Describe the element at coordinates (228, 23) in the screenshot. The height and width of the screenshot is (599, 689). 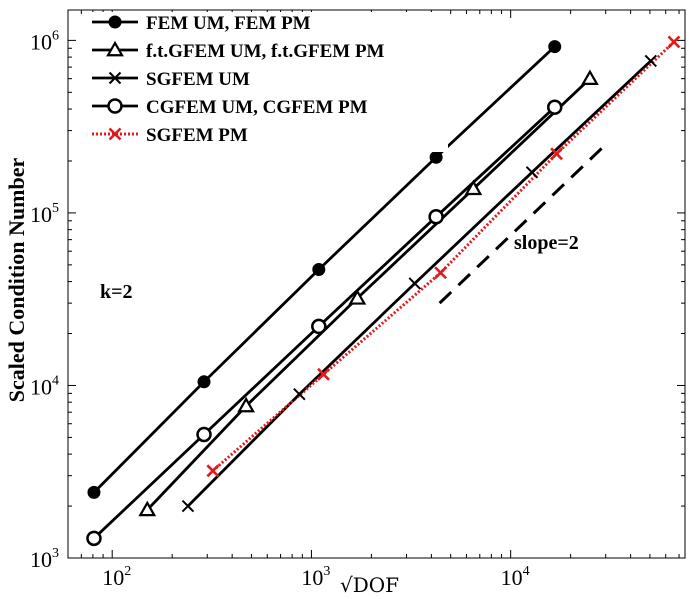
I see `legend-label-1: FEM UM, FEM PM` at that location.